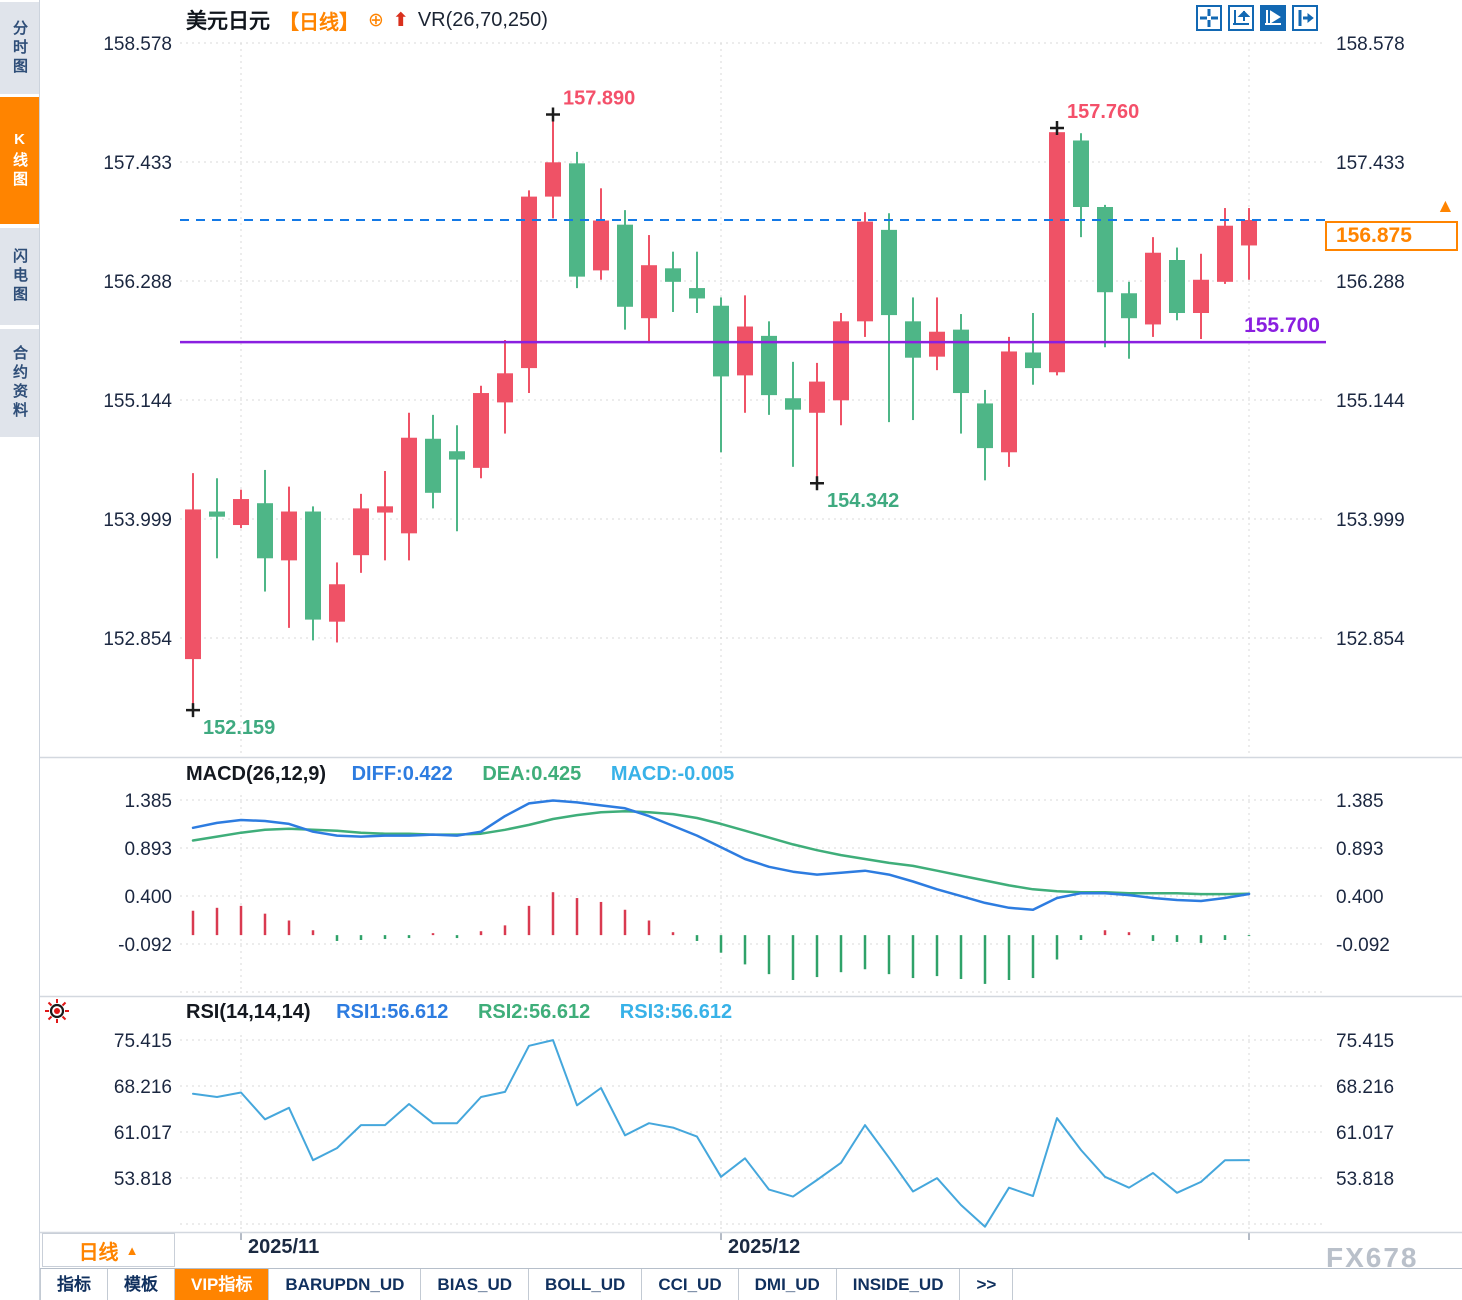 This screenshot has width=1462, height=1300. Describe the element at coordinates (1365, 1087) in the screenshot. I see `axis-label: 68.216` at that location.